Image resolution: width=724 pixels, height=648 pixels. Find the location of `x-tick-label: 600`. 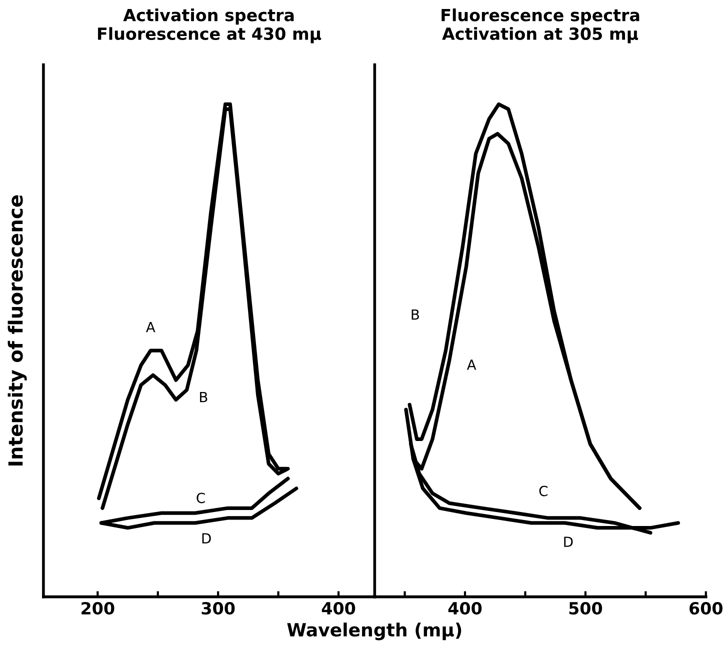

x-tick-label: 600 is located at coordinates (706, 608).